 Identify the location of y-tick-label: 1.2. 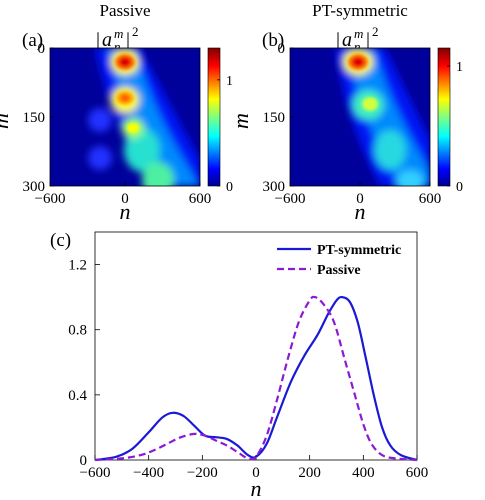
(77, 266).